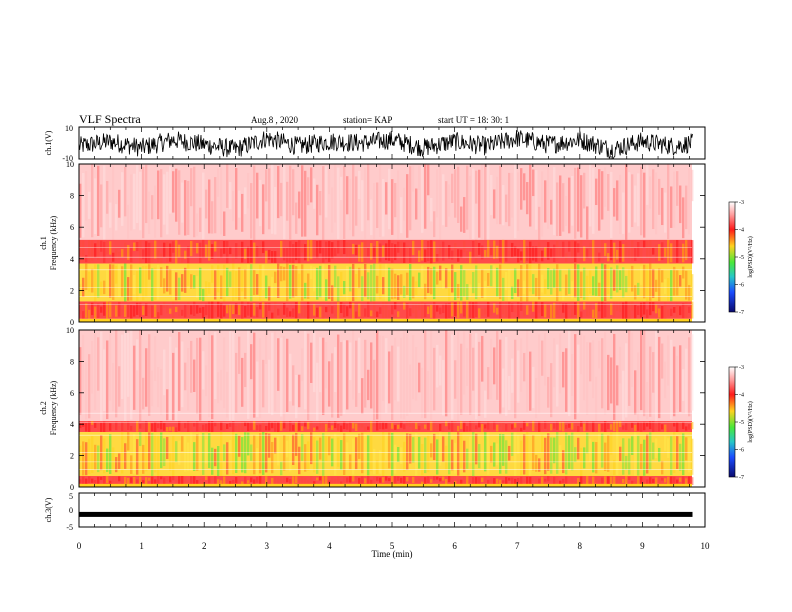 The image size is (792, 612). Describe the element at coordinates (385, 481) in the screenshot. I see `spectrogram-band` at that location.